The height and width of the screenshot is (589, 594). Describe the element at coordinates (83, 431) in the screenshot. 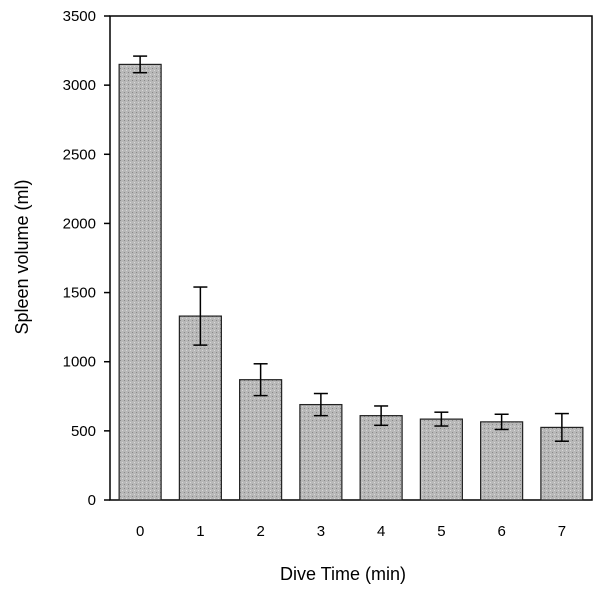

I see `y-tick-label: 500` at that location.